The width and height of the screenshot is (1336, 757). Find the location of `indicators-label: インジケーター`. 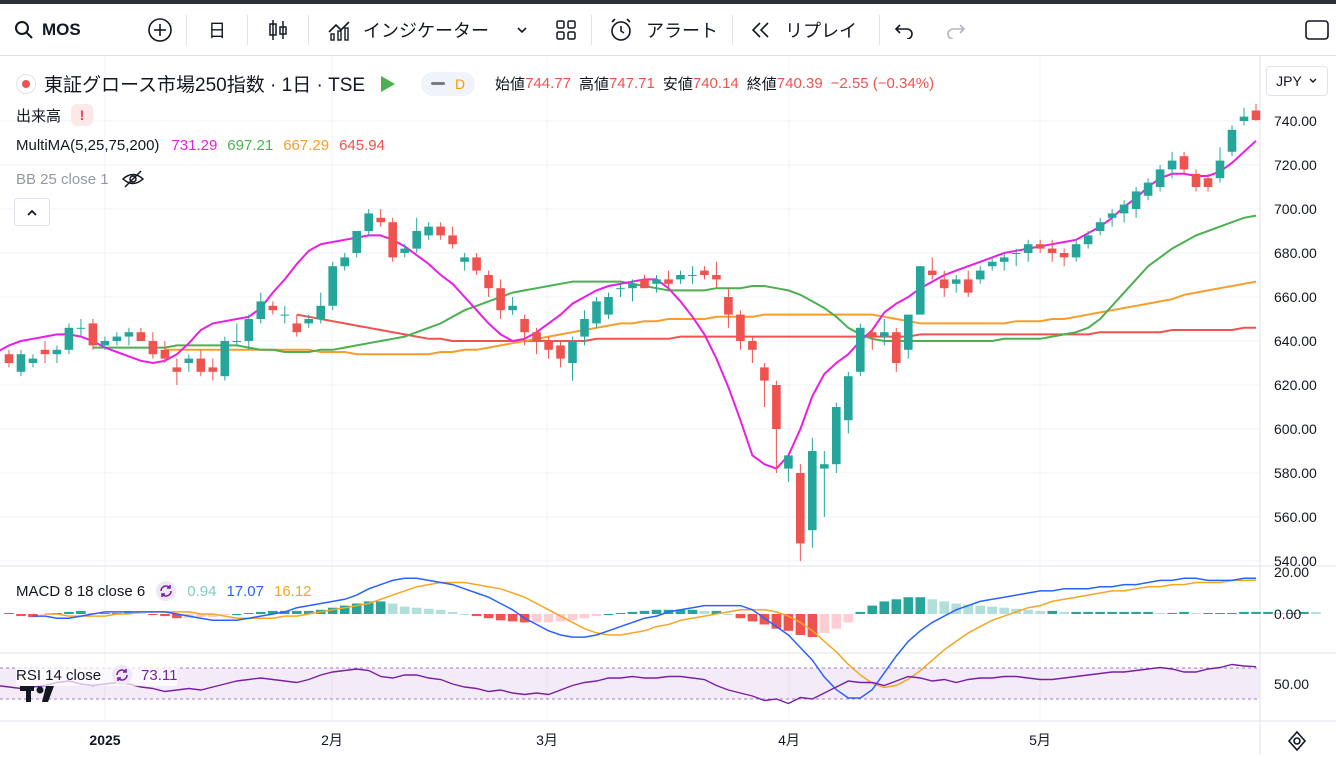

indicators-label: インジケーター is located at coordinates (426, 30).